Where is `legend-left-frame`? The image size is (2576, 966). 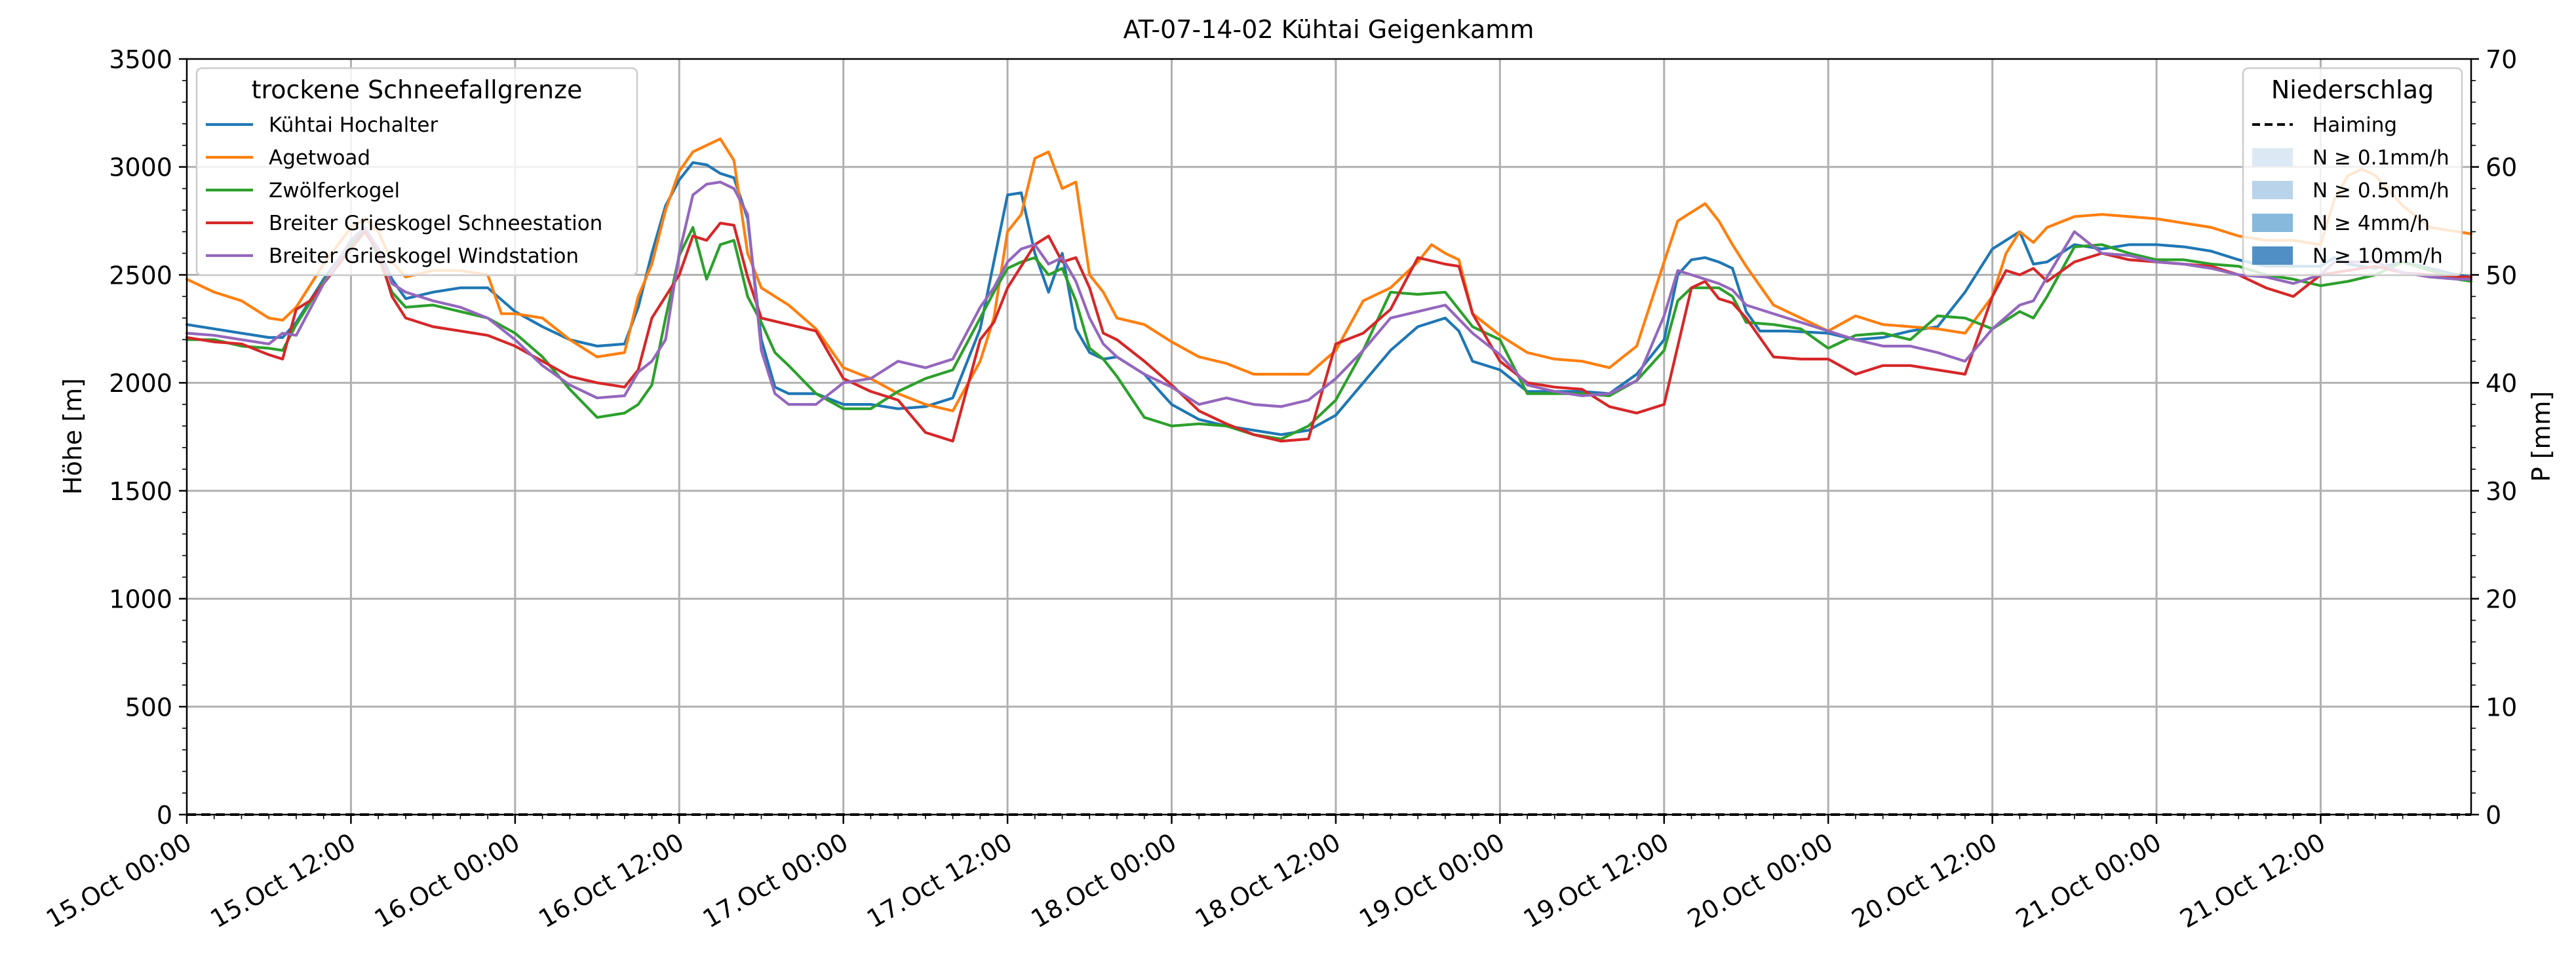
legend-left-frame is located at coordinates (416, 172).